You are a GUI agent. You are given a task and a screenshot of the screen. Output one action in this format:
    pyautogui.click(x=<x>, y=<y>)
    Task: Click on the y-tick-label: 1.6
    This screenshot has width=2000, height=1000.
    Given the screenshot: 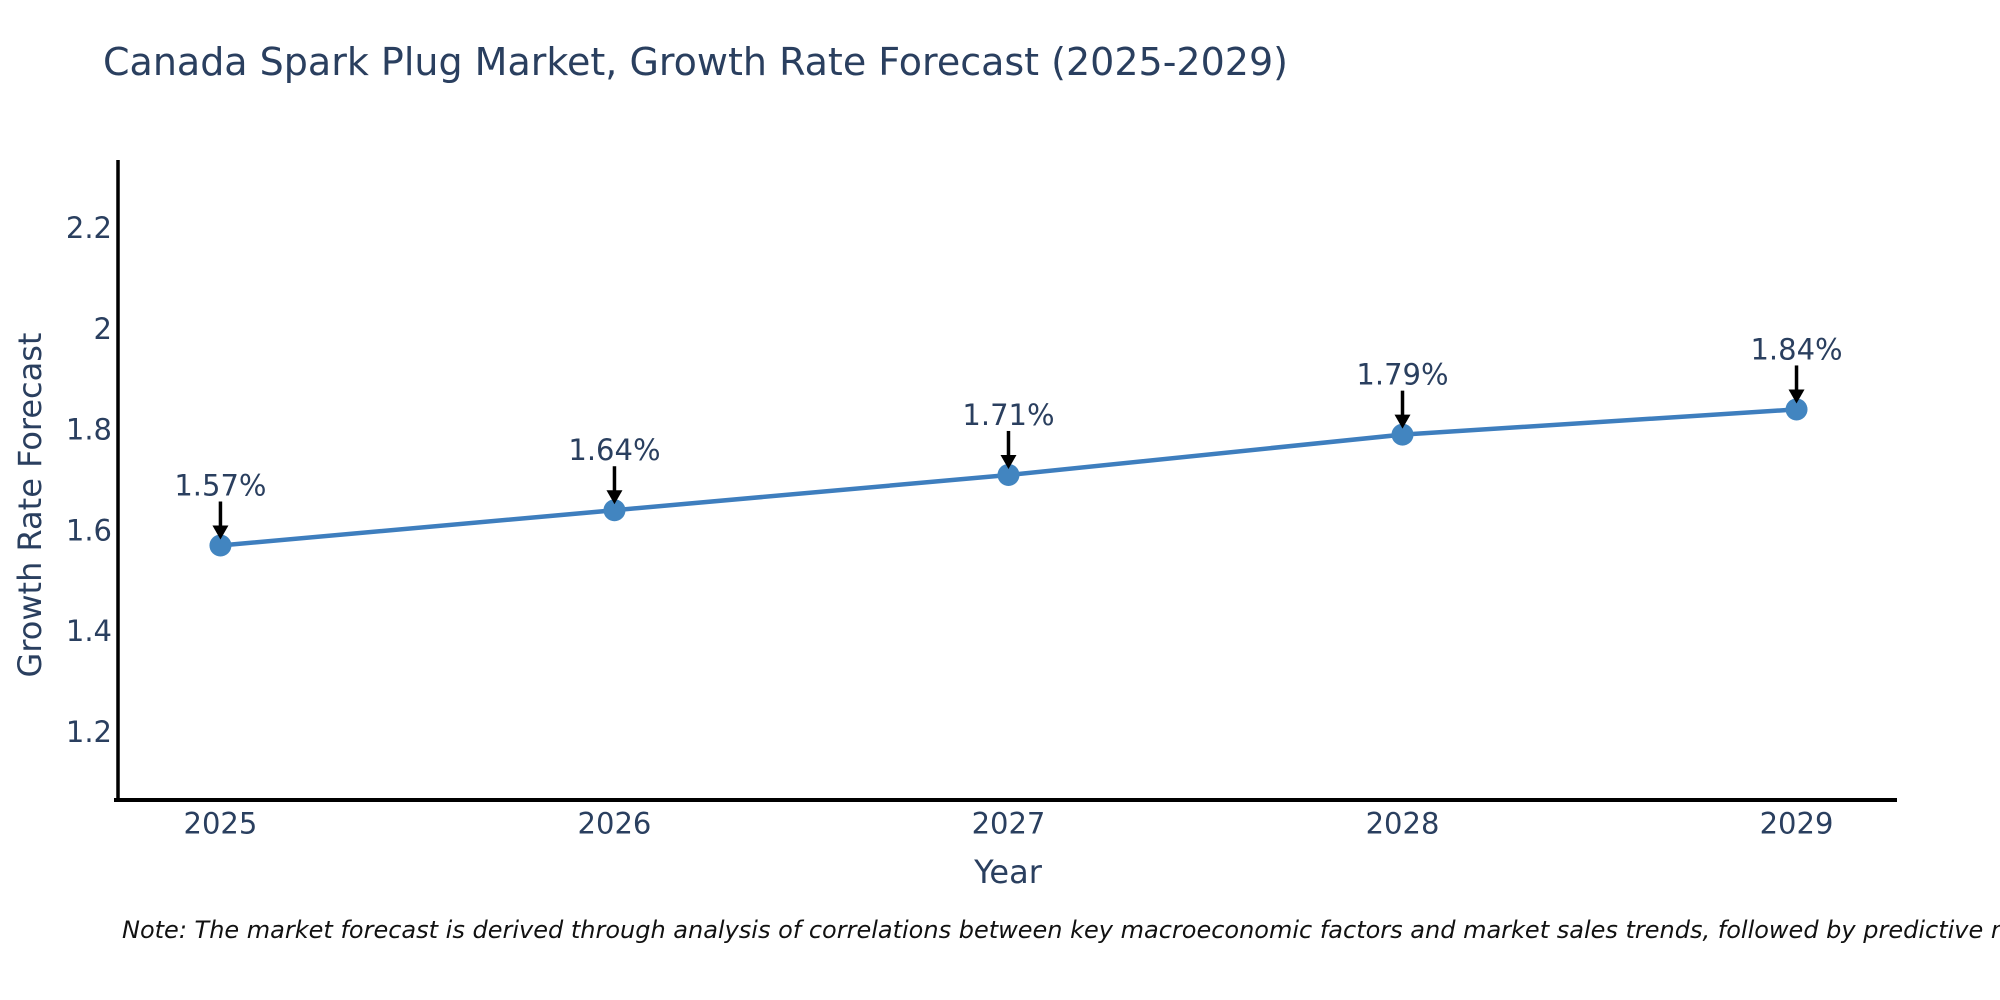 What is the action you would take?
    pyautogui.click(x=89, y=530)
    